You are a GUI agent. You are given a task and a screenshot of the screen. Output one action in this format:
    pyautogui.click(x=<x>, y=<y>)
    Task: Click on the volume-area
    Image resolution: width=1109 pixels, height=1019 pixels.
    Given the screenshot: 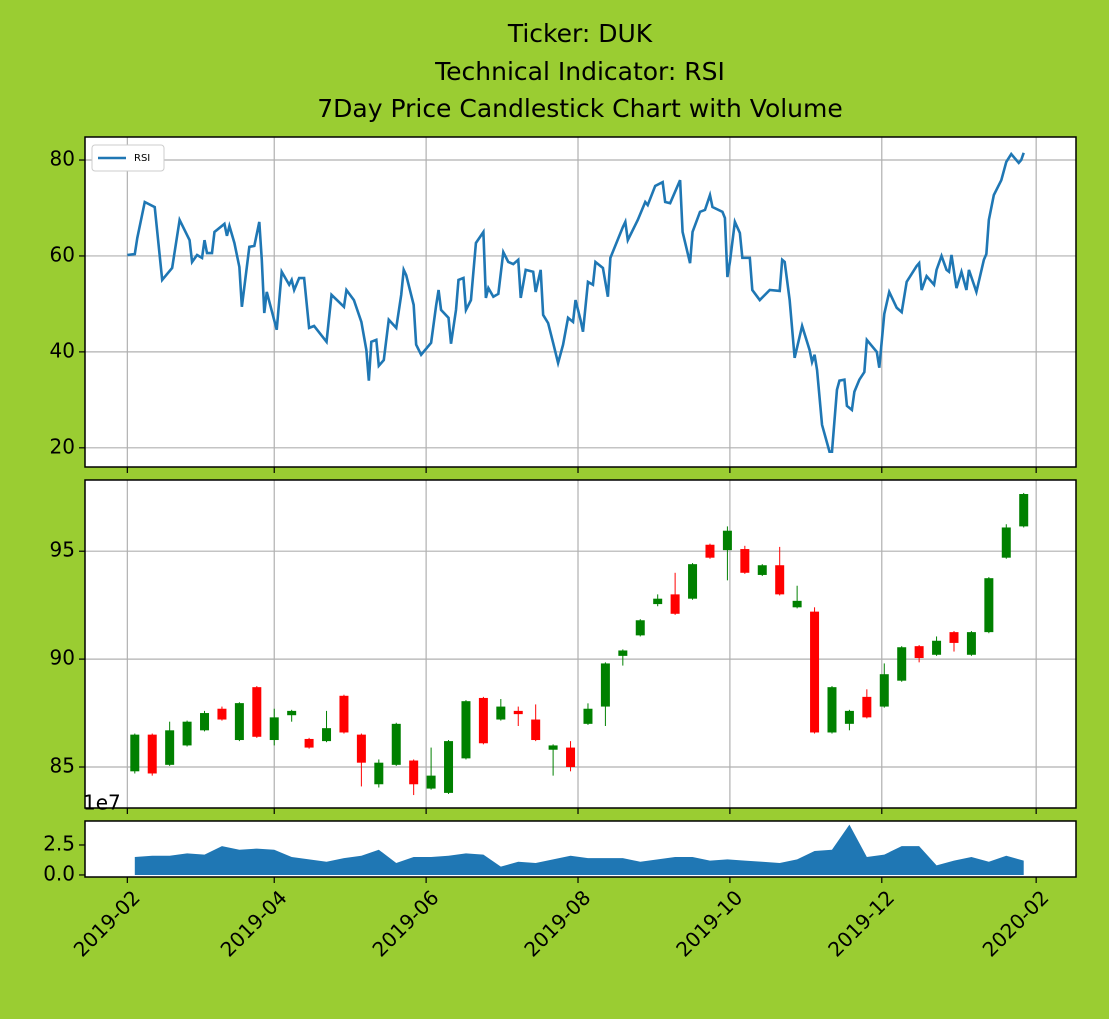 What is the action you would take?
    pyautogui.click(x=579, y=849)
    